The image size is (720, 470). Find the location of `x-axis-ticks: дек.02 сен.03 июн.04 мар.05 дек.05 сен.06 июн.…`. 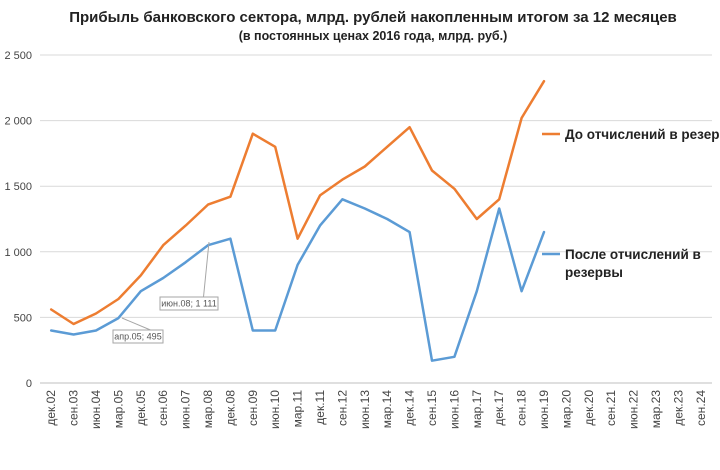

x-axis-ticks: дек.02 сен.03 июн.04 мар.05 дек.05 сен.06 июн.… is located at coordinates (376, 409).